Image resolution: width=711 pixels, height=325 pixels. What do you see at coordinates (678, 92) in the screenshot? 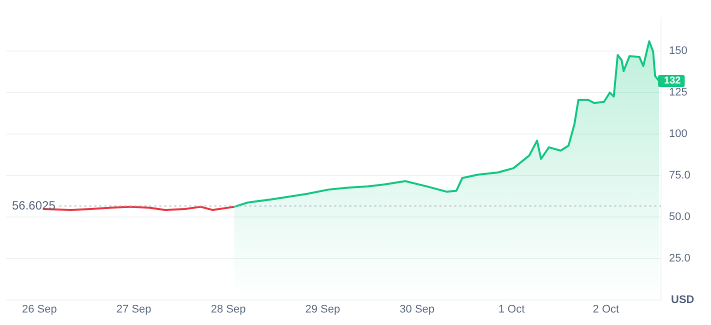
I see `y-tick-label: 125` at bounding box center [678, 92].